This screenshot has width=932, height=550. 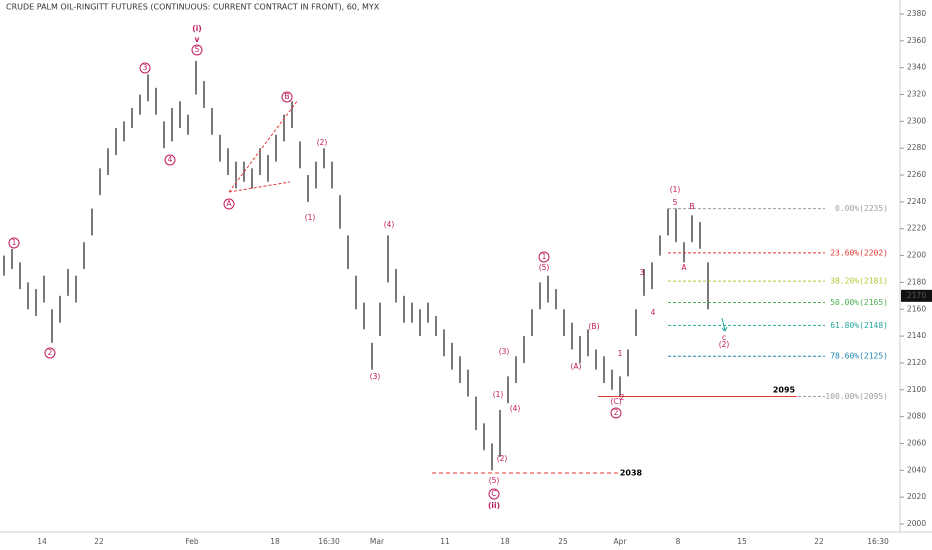 What do you see at coordinates (916, 40) in the screenshot?
I see `y-tick-label: 2360` at bounding box center [916, 40].